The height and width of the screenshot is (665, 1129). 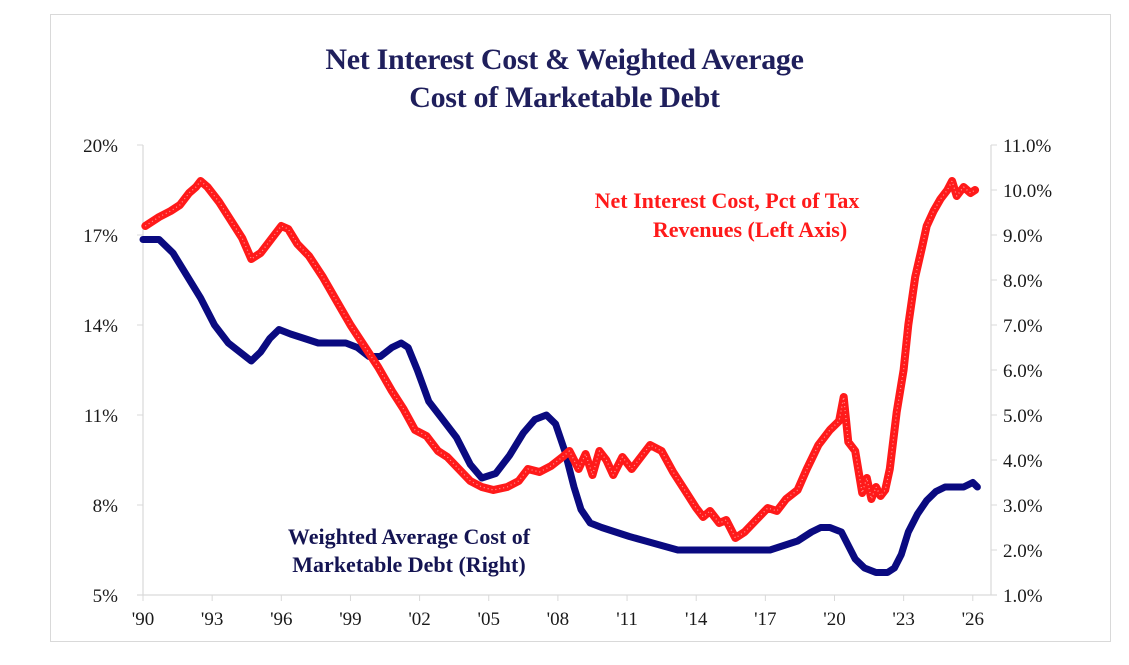 What do you see at coordinates (281, 619) in the screenshot?
I see `x-axis-tick-label: '96` at bounding box center [281, 619].